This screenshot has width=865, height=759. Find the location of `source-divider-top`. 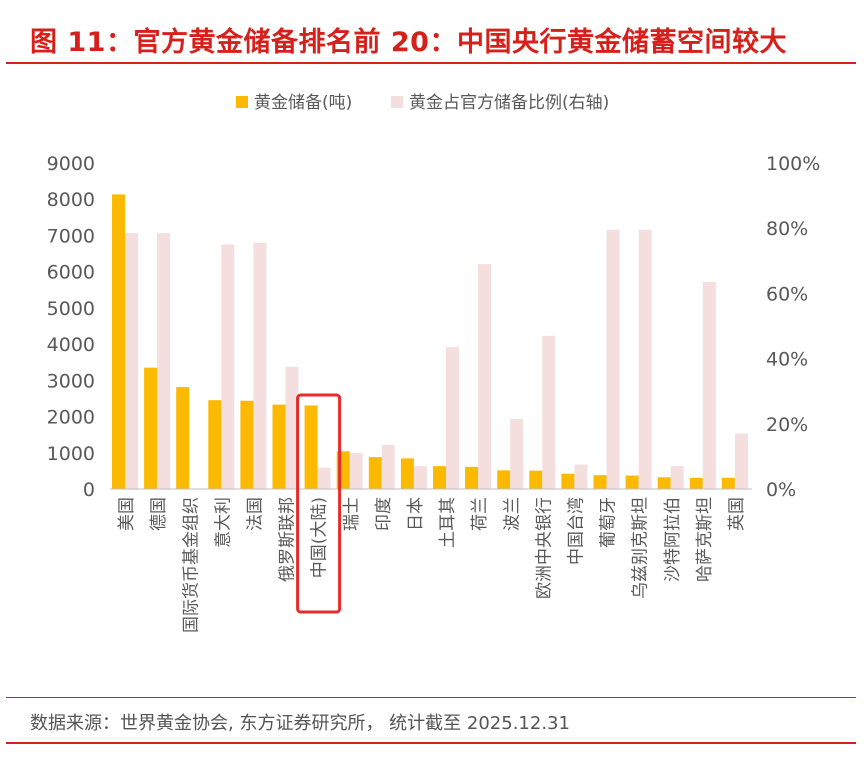

source-divider-top is located at coordinates (431, 697).